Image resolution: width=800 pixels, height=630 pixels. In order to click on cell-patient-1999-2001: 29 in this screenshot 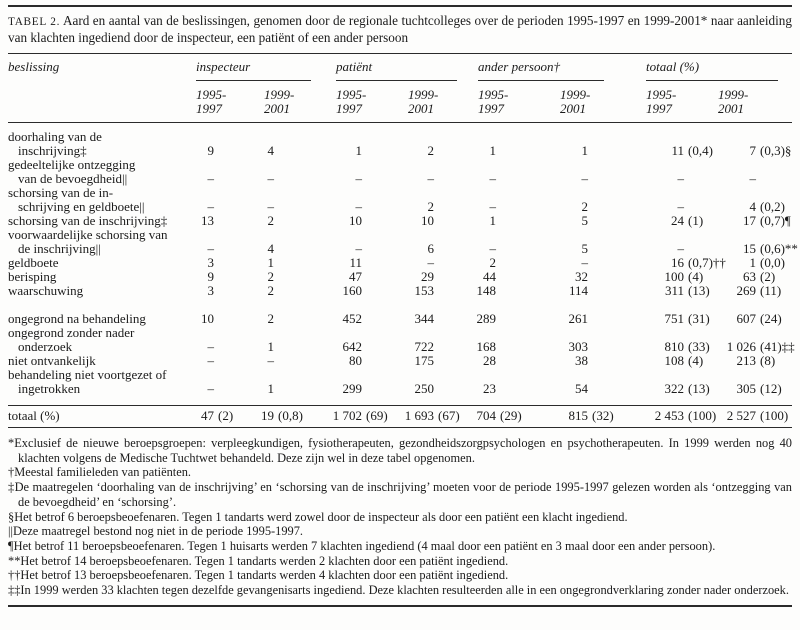, I will do `click(427, 276)`.